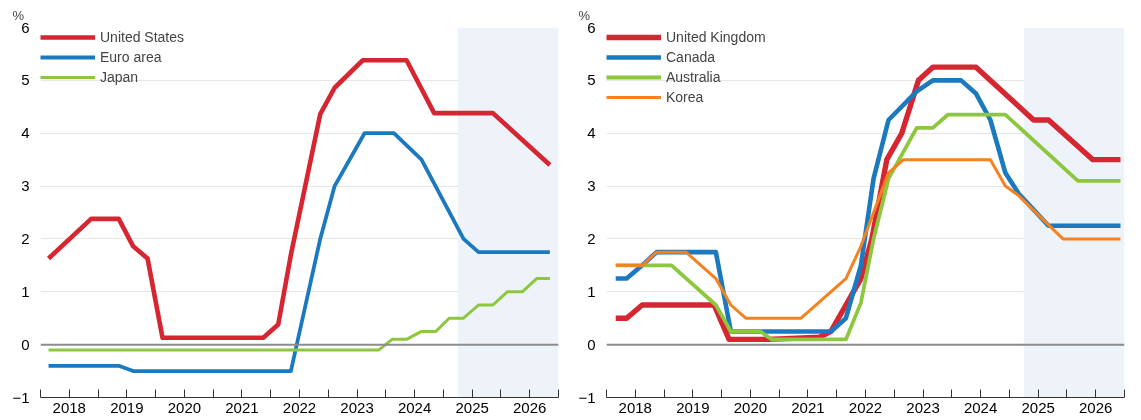 Image resolution: width=1141 pixels, height=420 pixels. What do you see at coordinates (142, 37) in the screenshot?
I see `legend-label: United States` at bounding box center [142, 37].